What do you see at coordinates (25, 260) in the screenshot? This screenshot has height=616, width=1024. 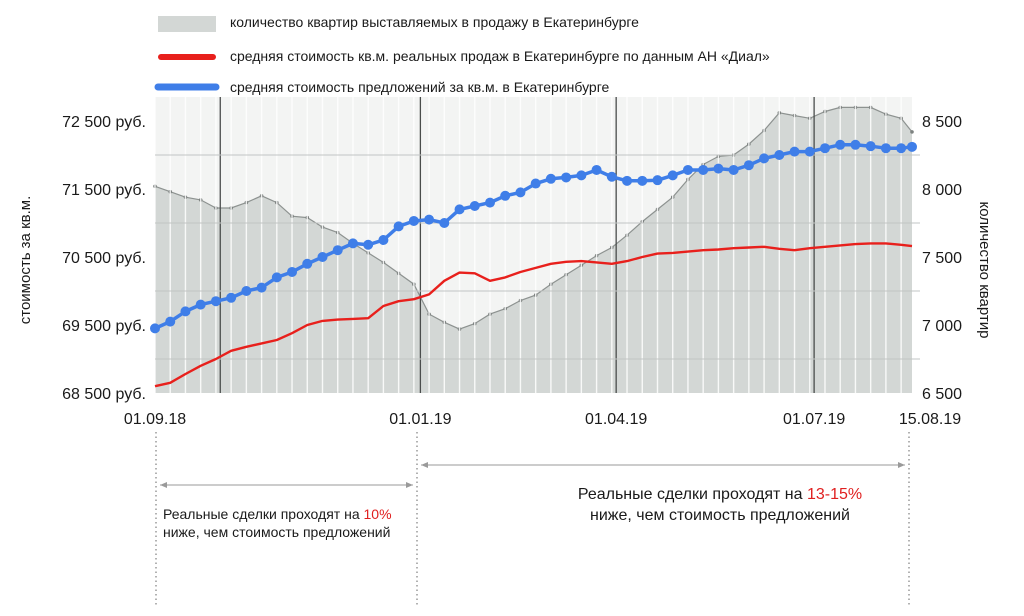 I see `y-axis-title: стоимость за кв.м.` at bounding box center [25, 260].